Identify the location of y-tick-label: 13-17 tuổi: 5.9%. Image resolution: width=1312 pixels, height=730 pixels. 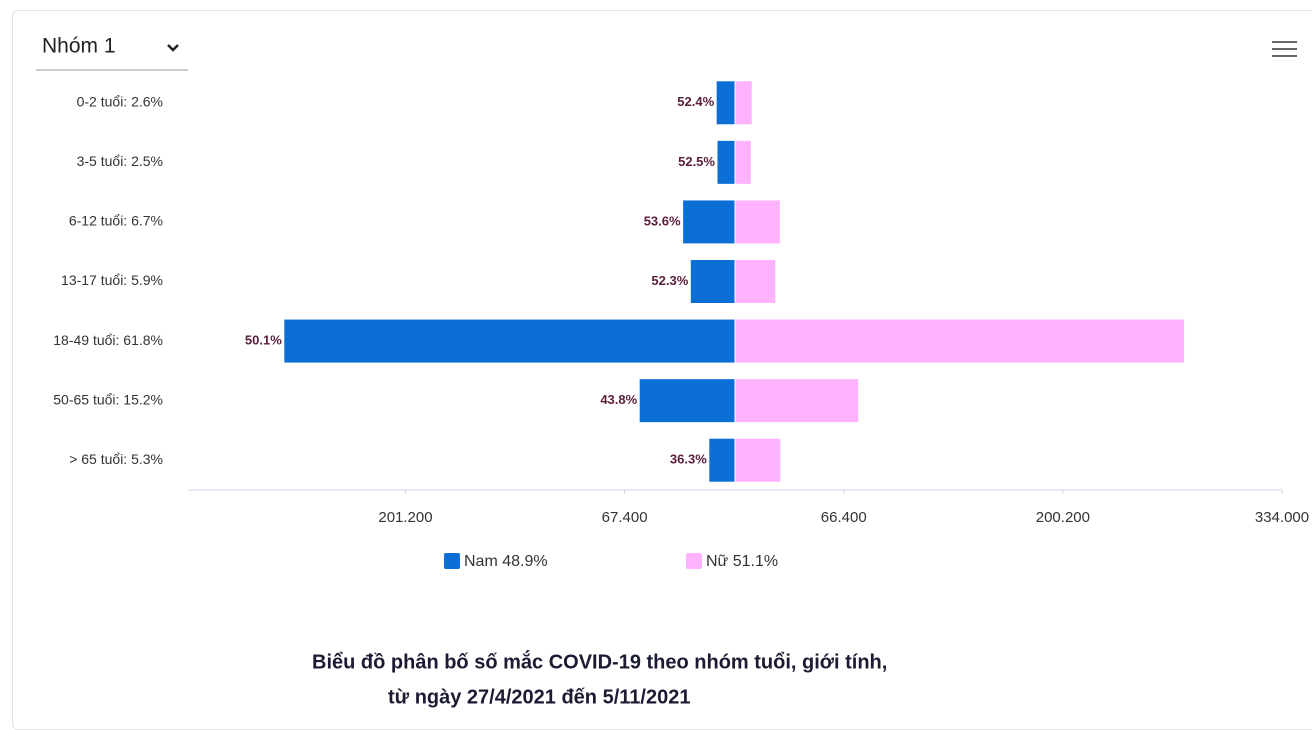
(112, 280).